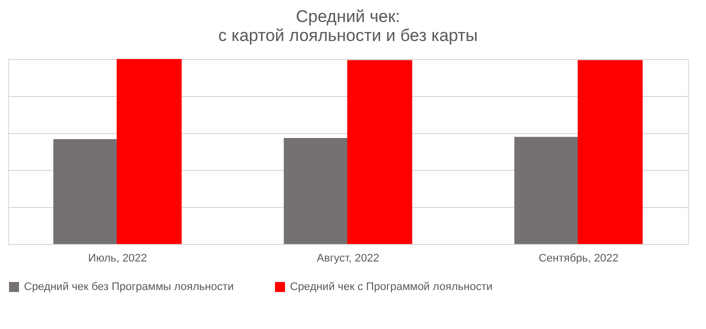  Describe the element at coordinates (578, 258) in the screenshot. I see `x-tick-label: Сентябрь, 2022` at that location.